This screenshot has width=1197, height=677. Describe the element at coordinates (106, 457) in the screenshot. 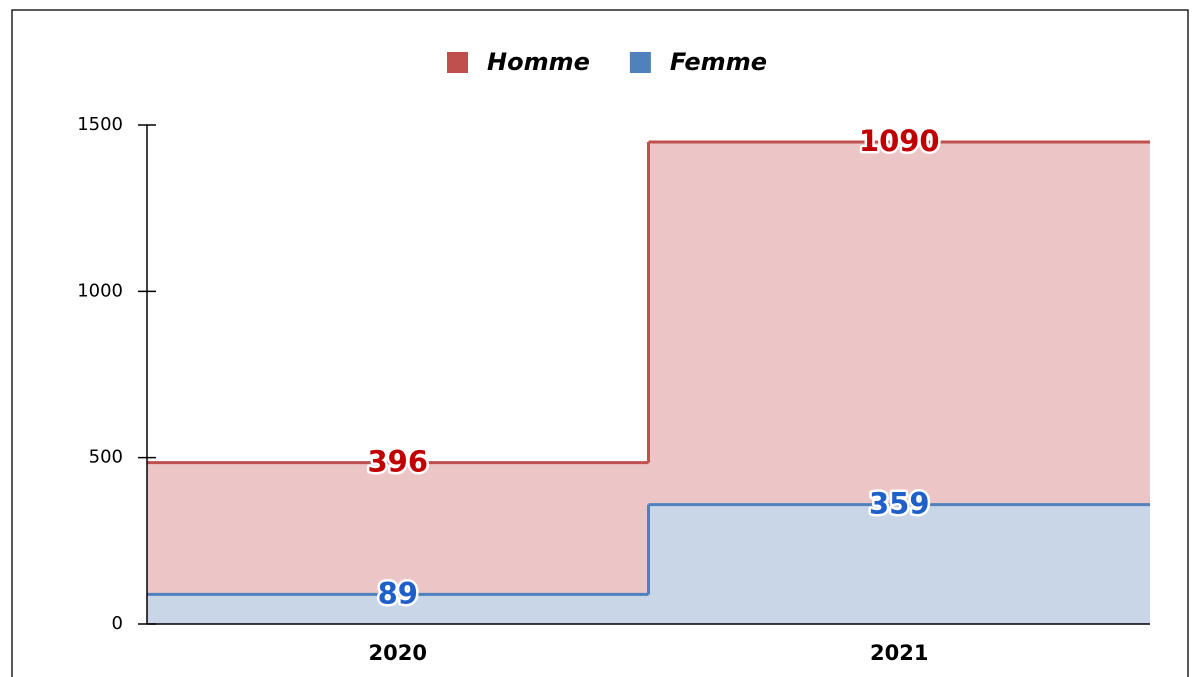

I see `y-tick-label: 500` at that location.